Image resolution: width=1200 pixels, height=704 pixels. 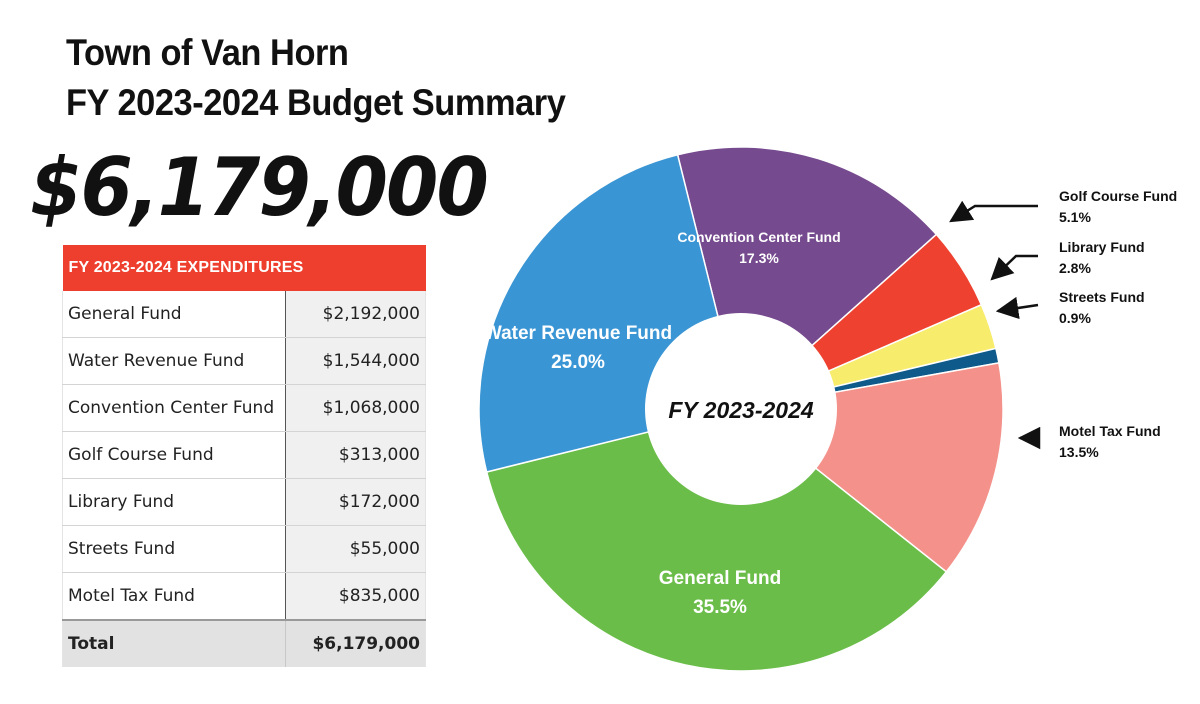 What do you see at coordinates (174, 549) in the screenshot?
I see `fund-name: Streets Fund` at bounding box center [174, 549].